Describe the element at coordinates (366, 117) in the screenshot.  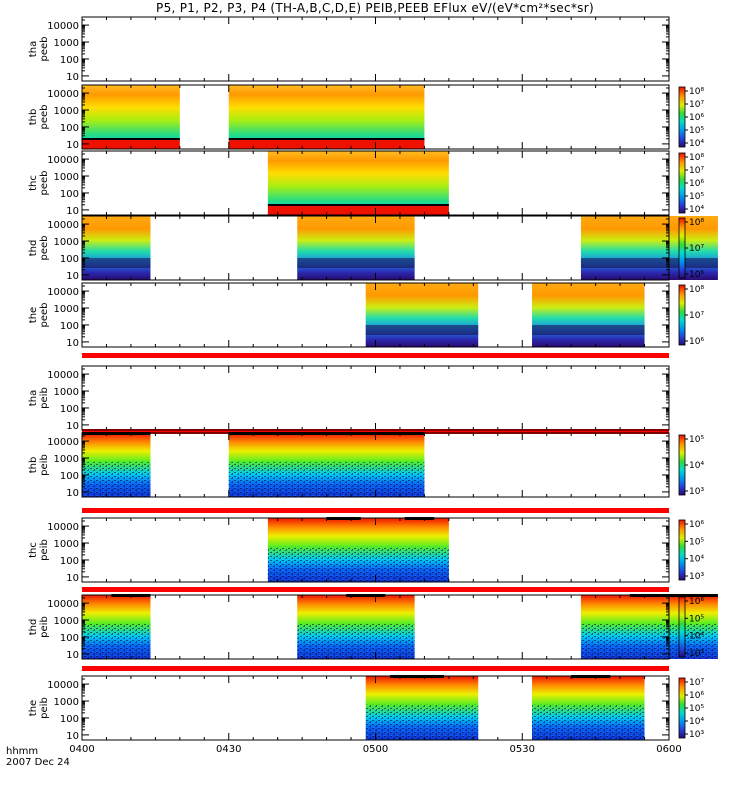
I see `panel-thb-peeb: 10 100 1000 10000 thb peeb 10⁴ 10⁵ 10⁶ 10⁷ 10⁸` at that location.